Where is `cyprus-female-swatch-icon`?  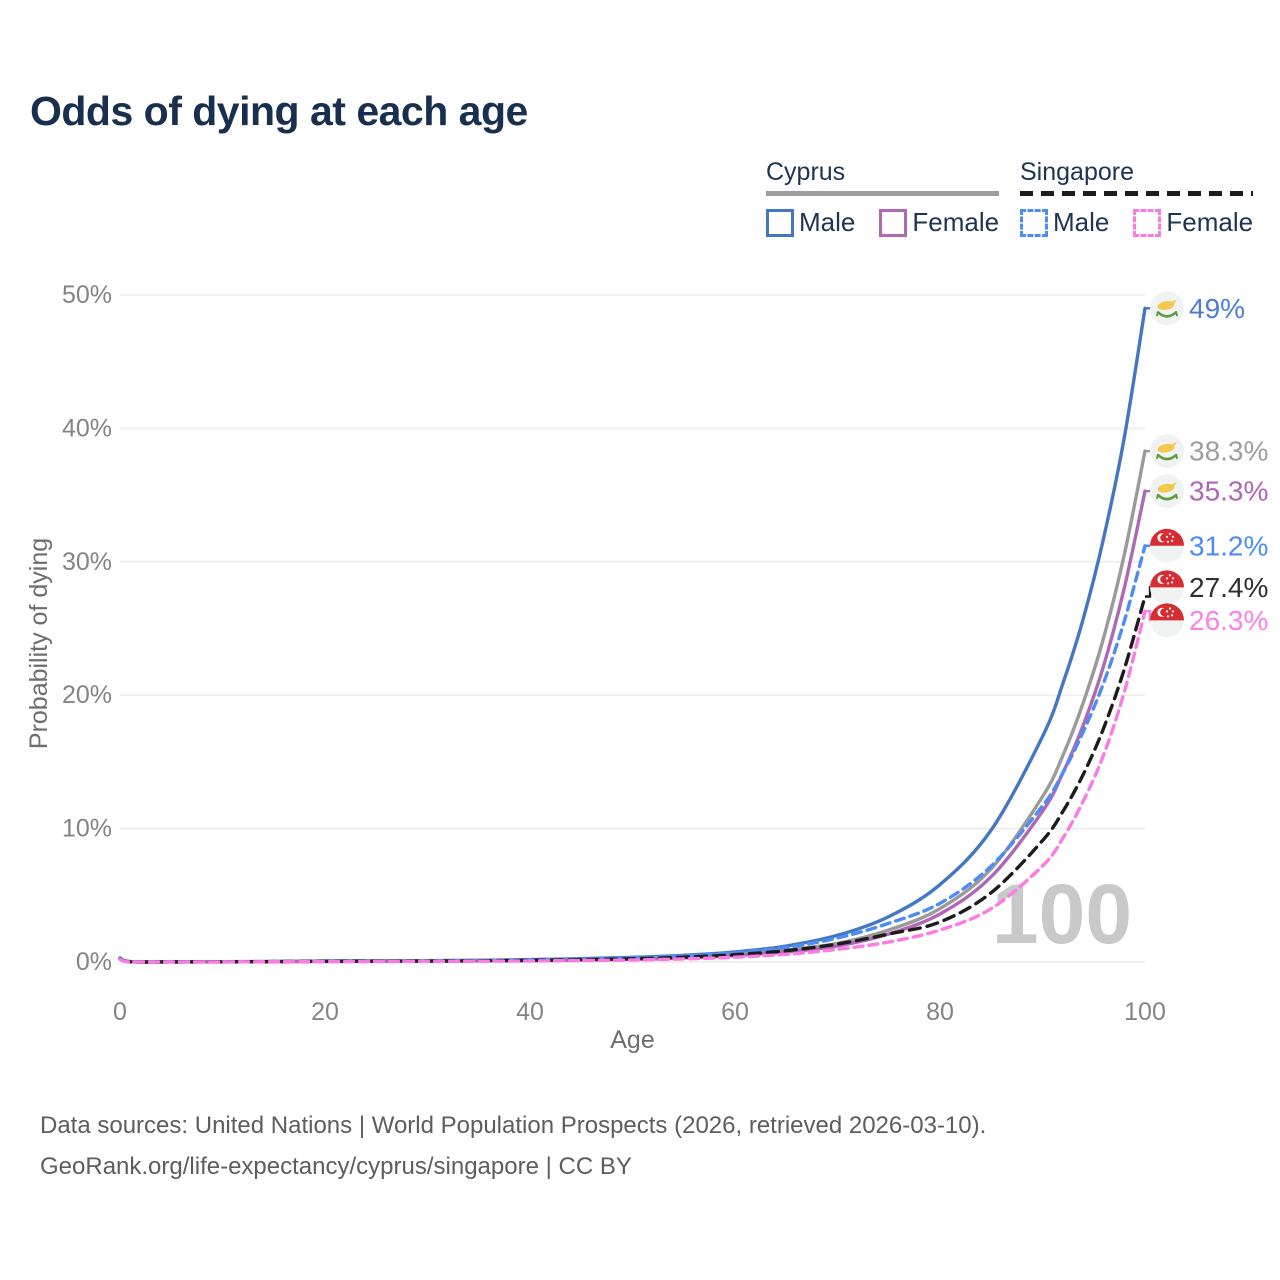 cyprus-female-swatch-icon is located at coordinates (893, 222).